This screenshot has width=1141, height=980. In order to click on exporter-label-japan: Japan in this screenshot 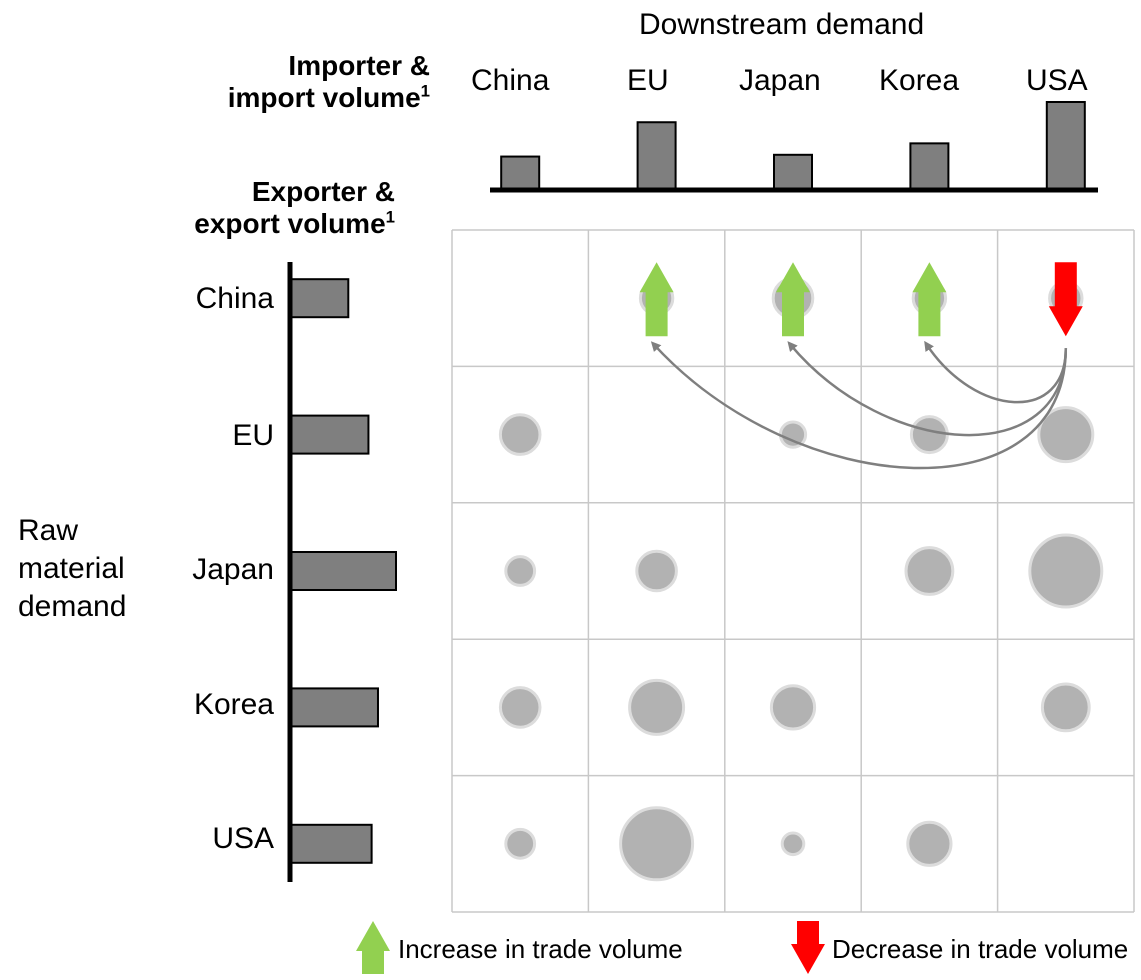, I will do `click(233, 569)`.